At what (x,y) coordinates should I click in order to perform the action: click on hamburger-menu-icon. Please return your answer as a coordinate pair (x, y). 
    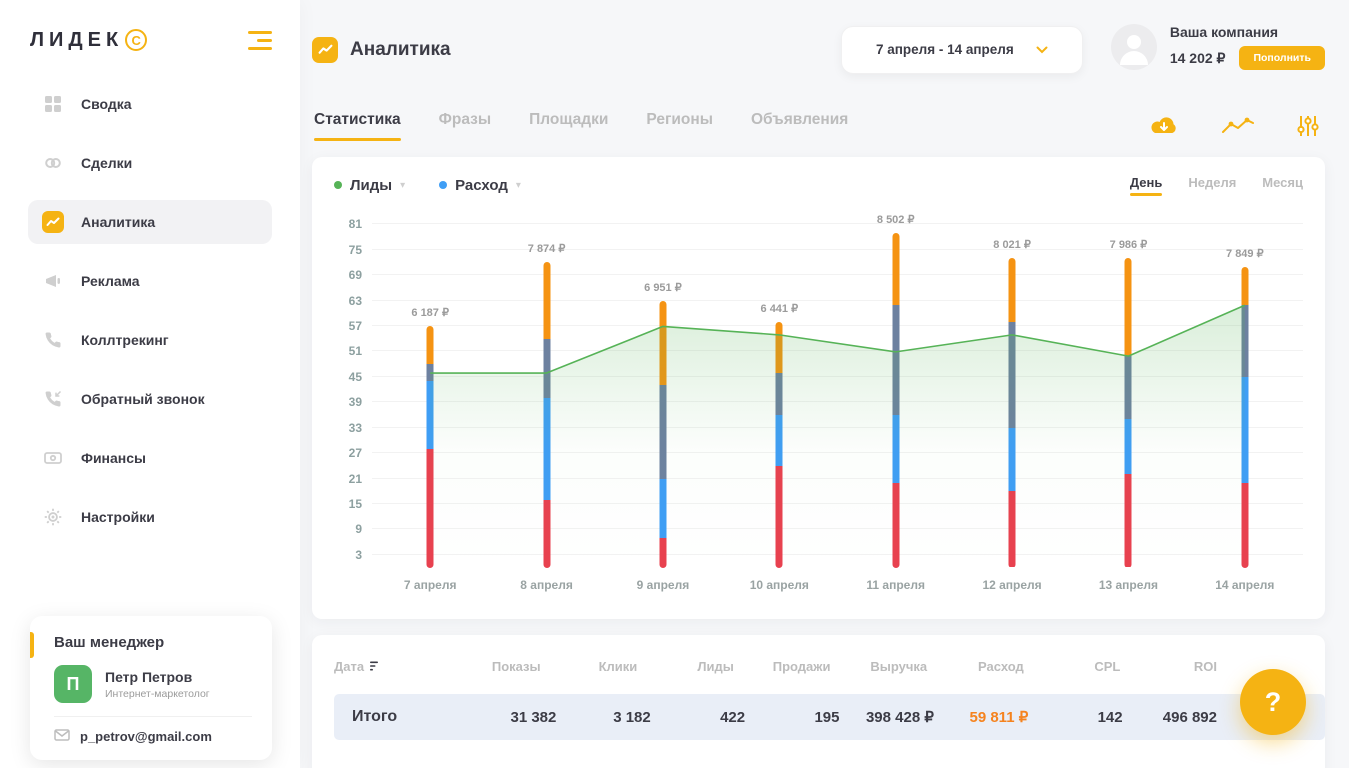
    Looking at the image, I should click on (260, 40).